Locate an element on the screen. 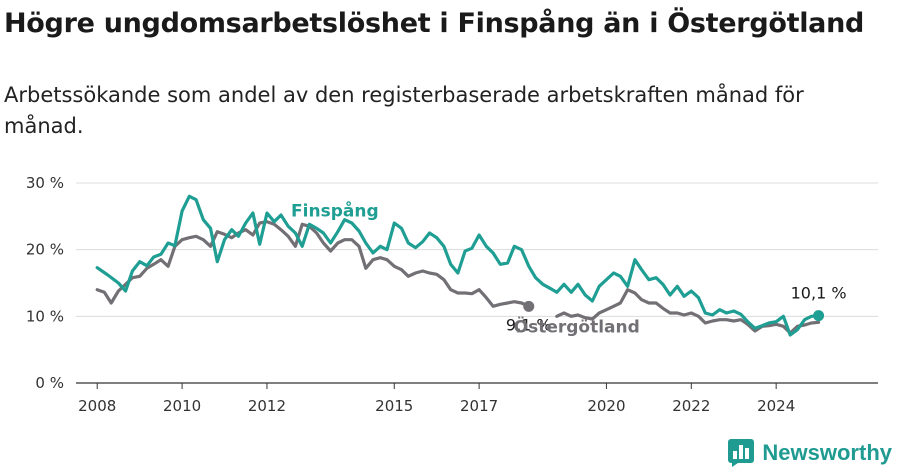 This screenshot has height=474, width=900. brand-logo: Newsworthy is located at coordinates (810, 453).